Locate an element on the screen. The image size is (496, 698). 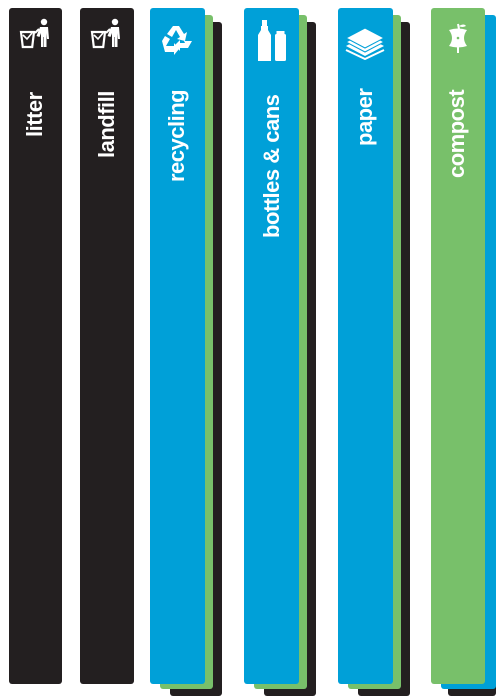
compost-strip: compost is located at coordinates (458, 346).